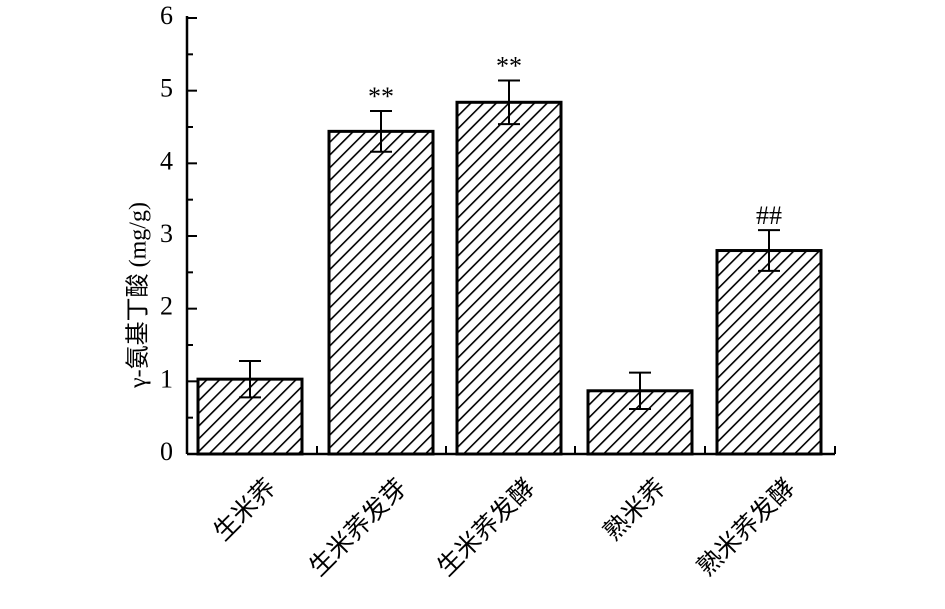  Describe the element at coordinates (138, 295) in the screenshot. I see `y-axis-label: γ-氨基丁酸 (mg/g)` at that location.